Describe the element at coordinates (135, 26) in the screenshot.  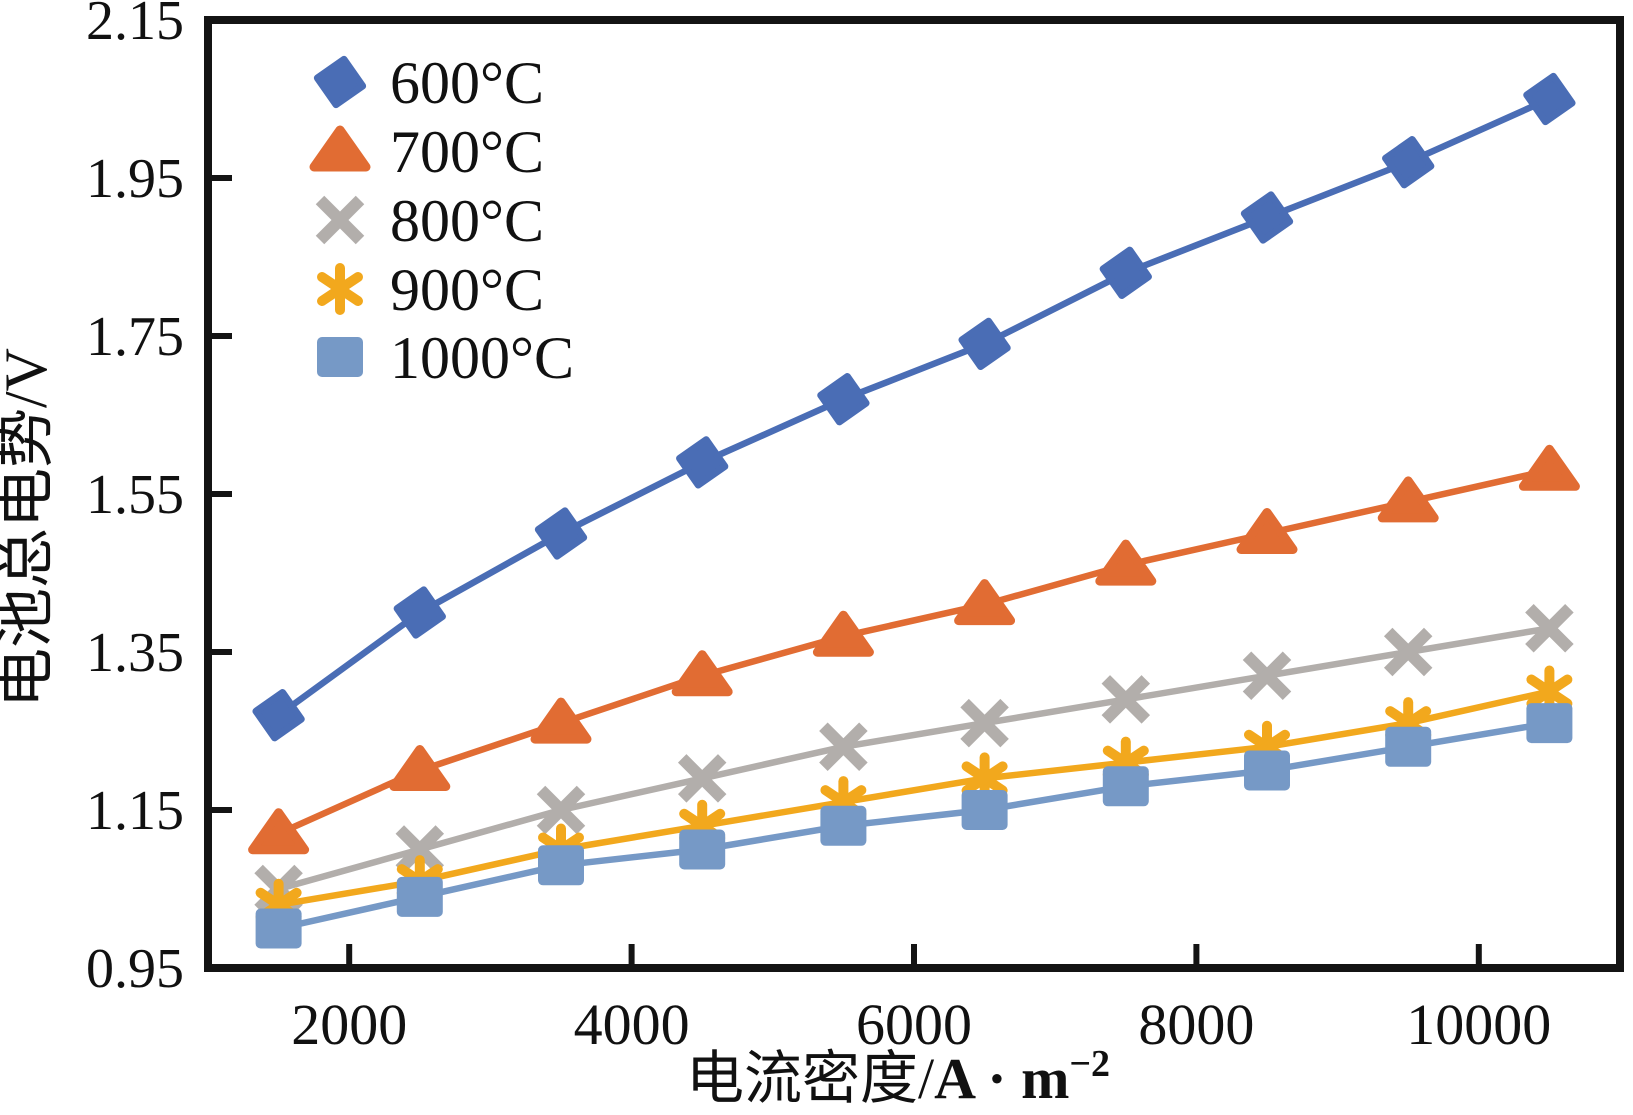
I see `y-tick-label-2.15: 2.15` at that location.